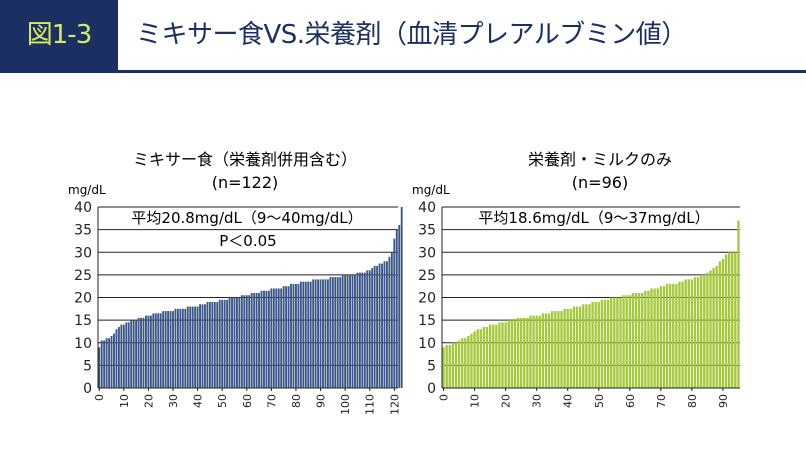 The height and width of the screenshot is (468, 806). I want to click on x-tick-label: 120, so click(394, 404).